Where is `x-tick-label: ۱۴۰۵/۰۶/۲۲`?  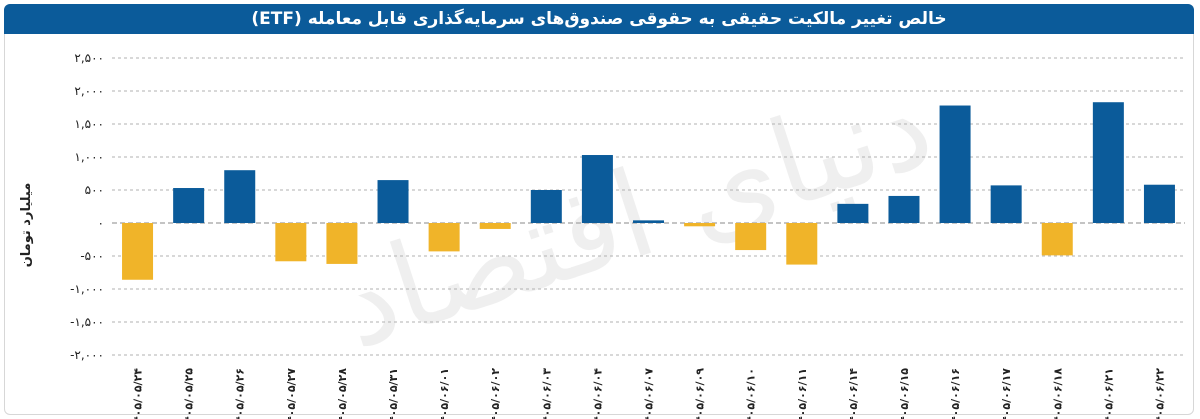
x-tick-label: ۱۴۰۵/۰۶/۲۲ is located at coordinates (1159, 393).